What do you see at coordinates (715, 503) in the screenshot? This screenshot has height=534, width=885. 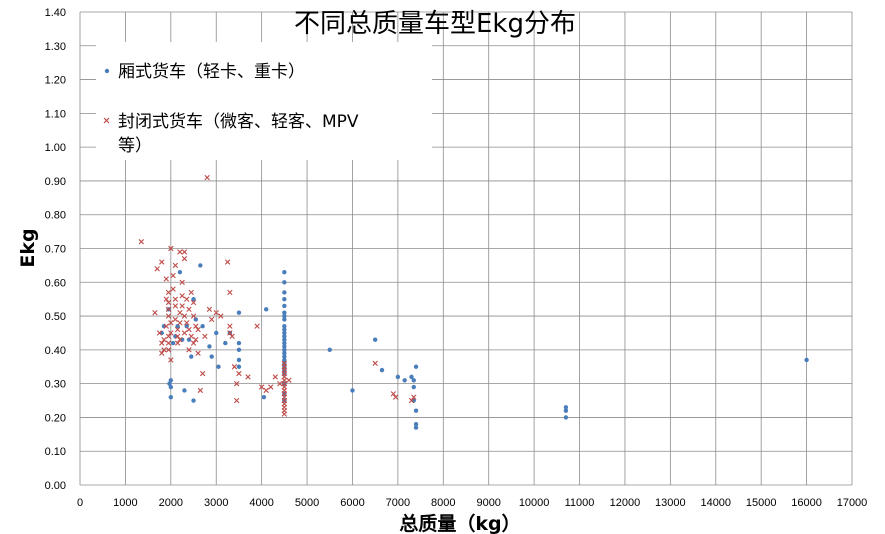 I see `x-tick-label: 14000` at bounding box center [715, 503].